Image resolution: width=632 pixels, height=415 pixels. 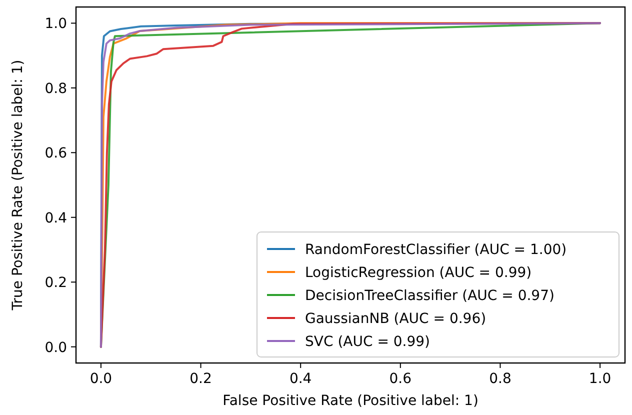 I want to click on legend-label: SVC (AUC = 0.99), so click(x=367, y=342).